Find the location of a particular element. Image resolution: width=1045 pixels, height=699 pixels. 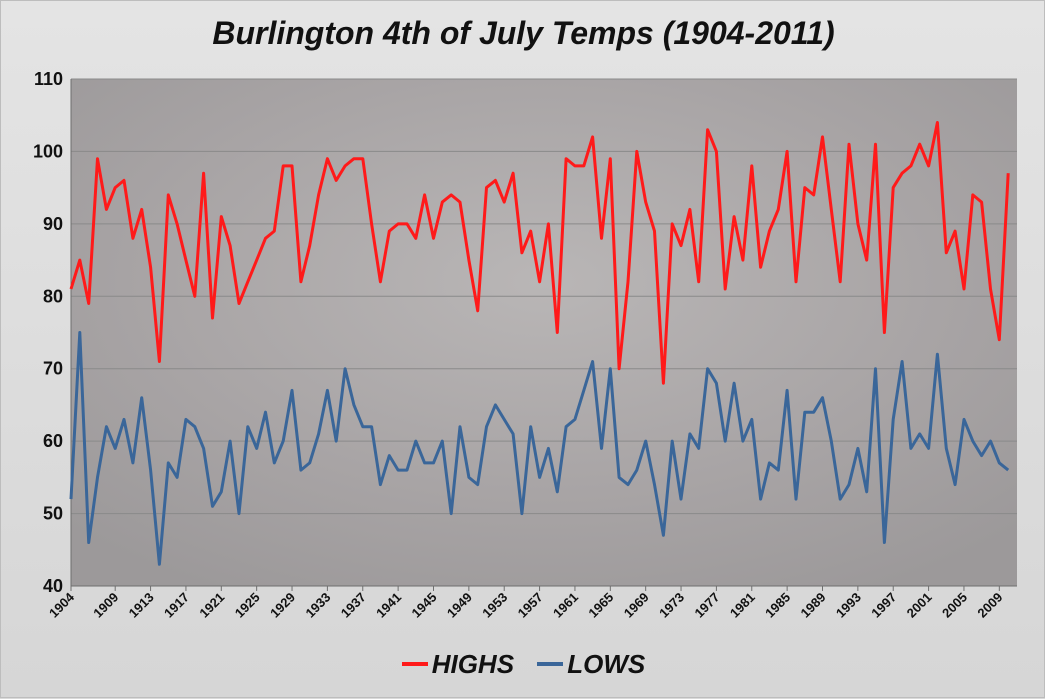

legend-swatch-lows is located at coordinates (550, 664).